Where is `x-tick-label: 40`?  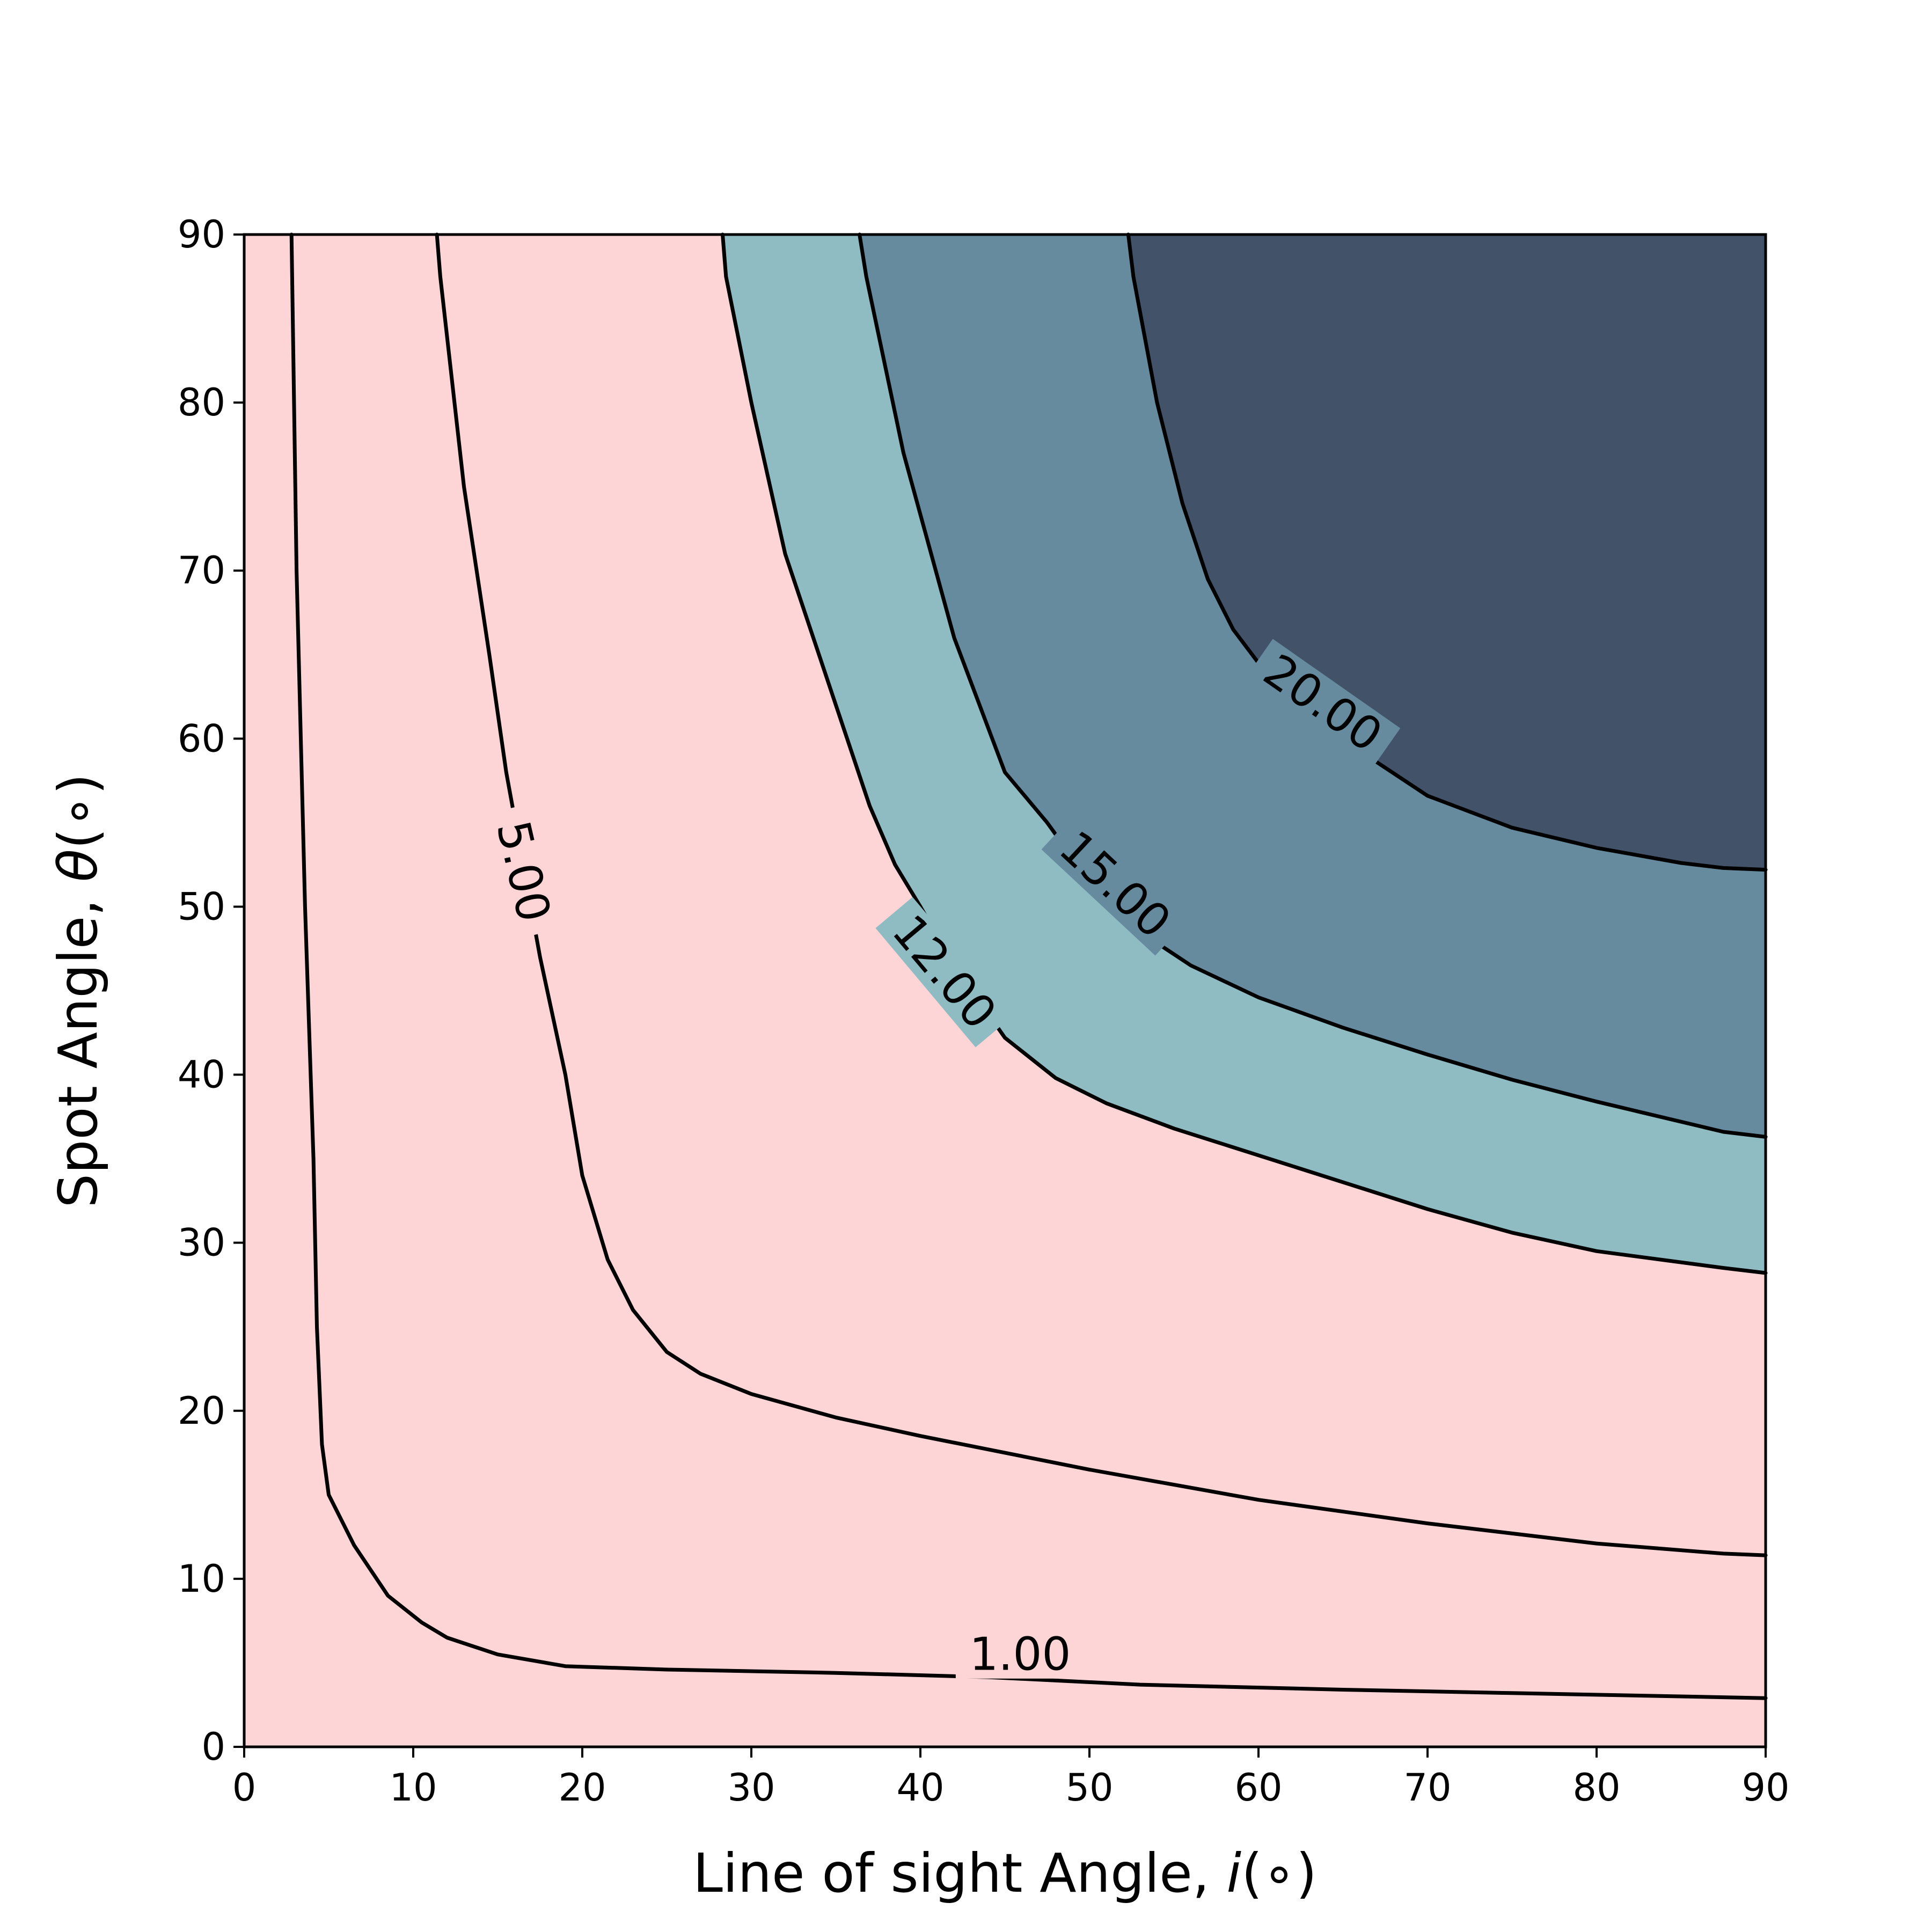 x-tick-label: 40 is located at coordinates (920, 1788).